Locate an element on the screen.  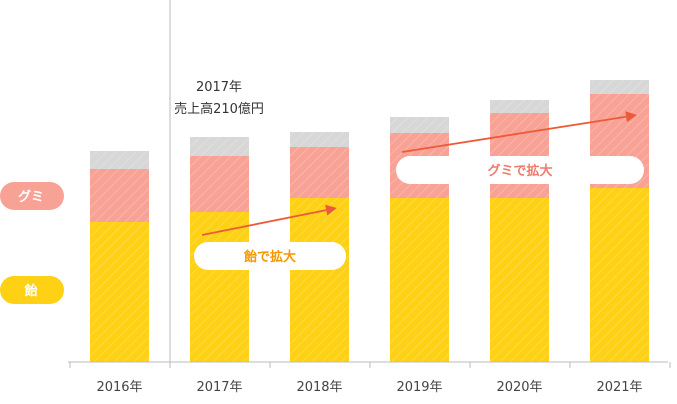
bar-1-6-hatch is located at coordinates (619, 275).